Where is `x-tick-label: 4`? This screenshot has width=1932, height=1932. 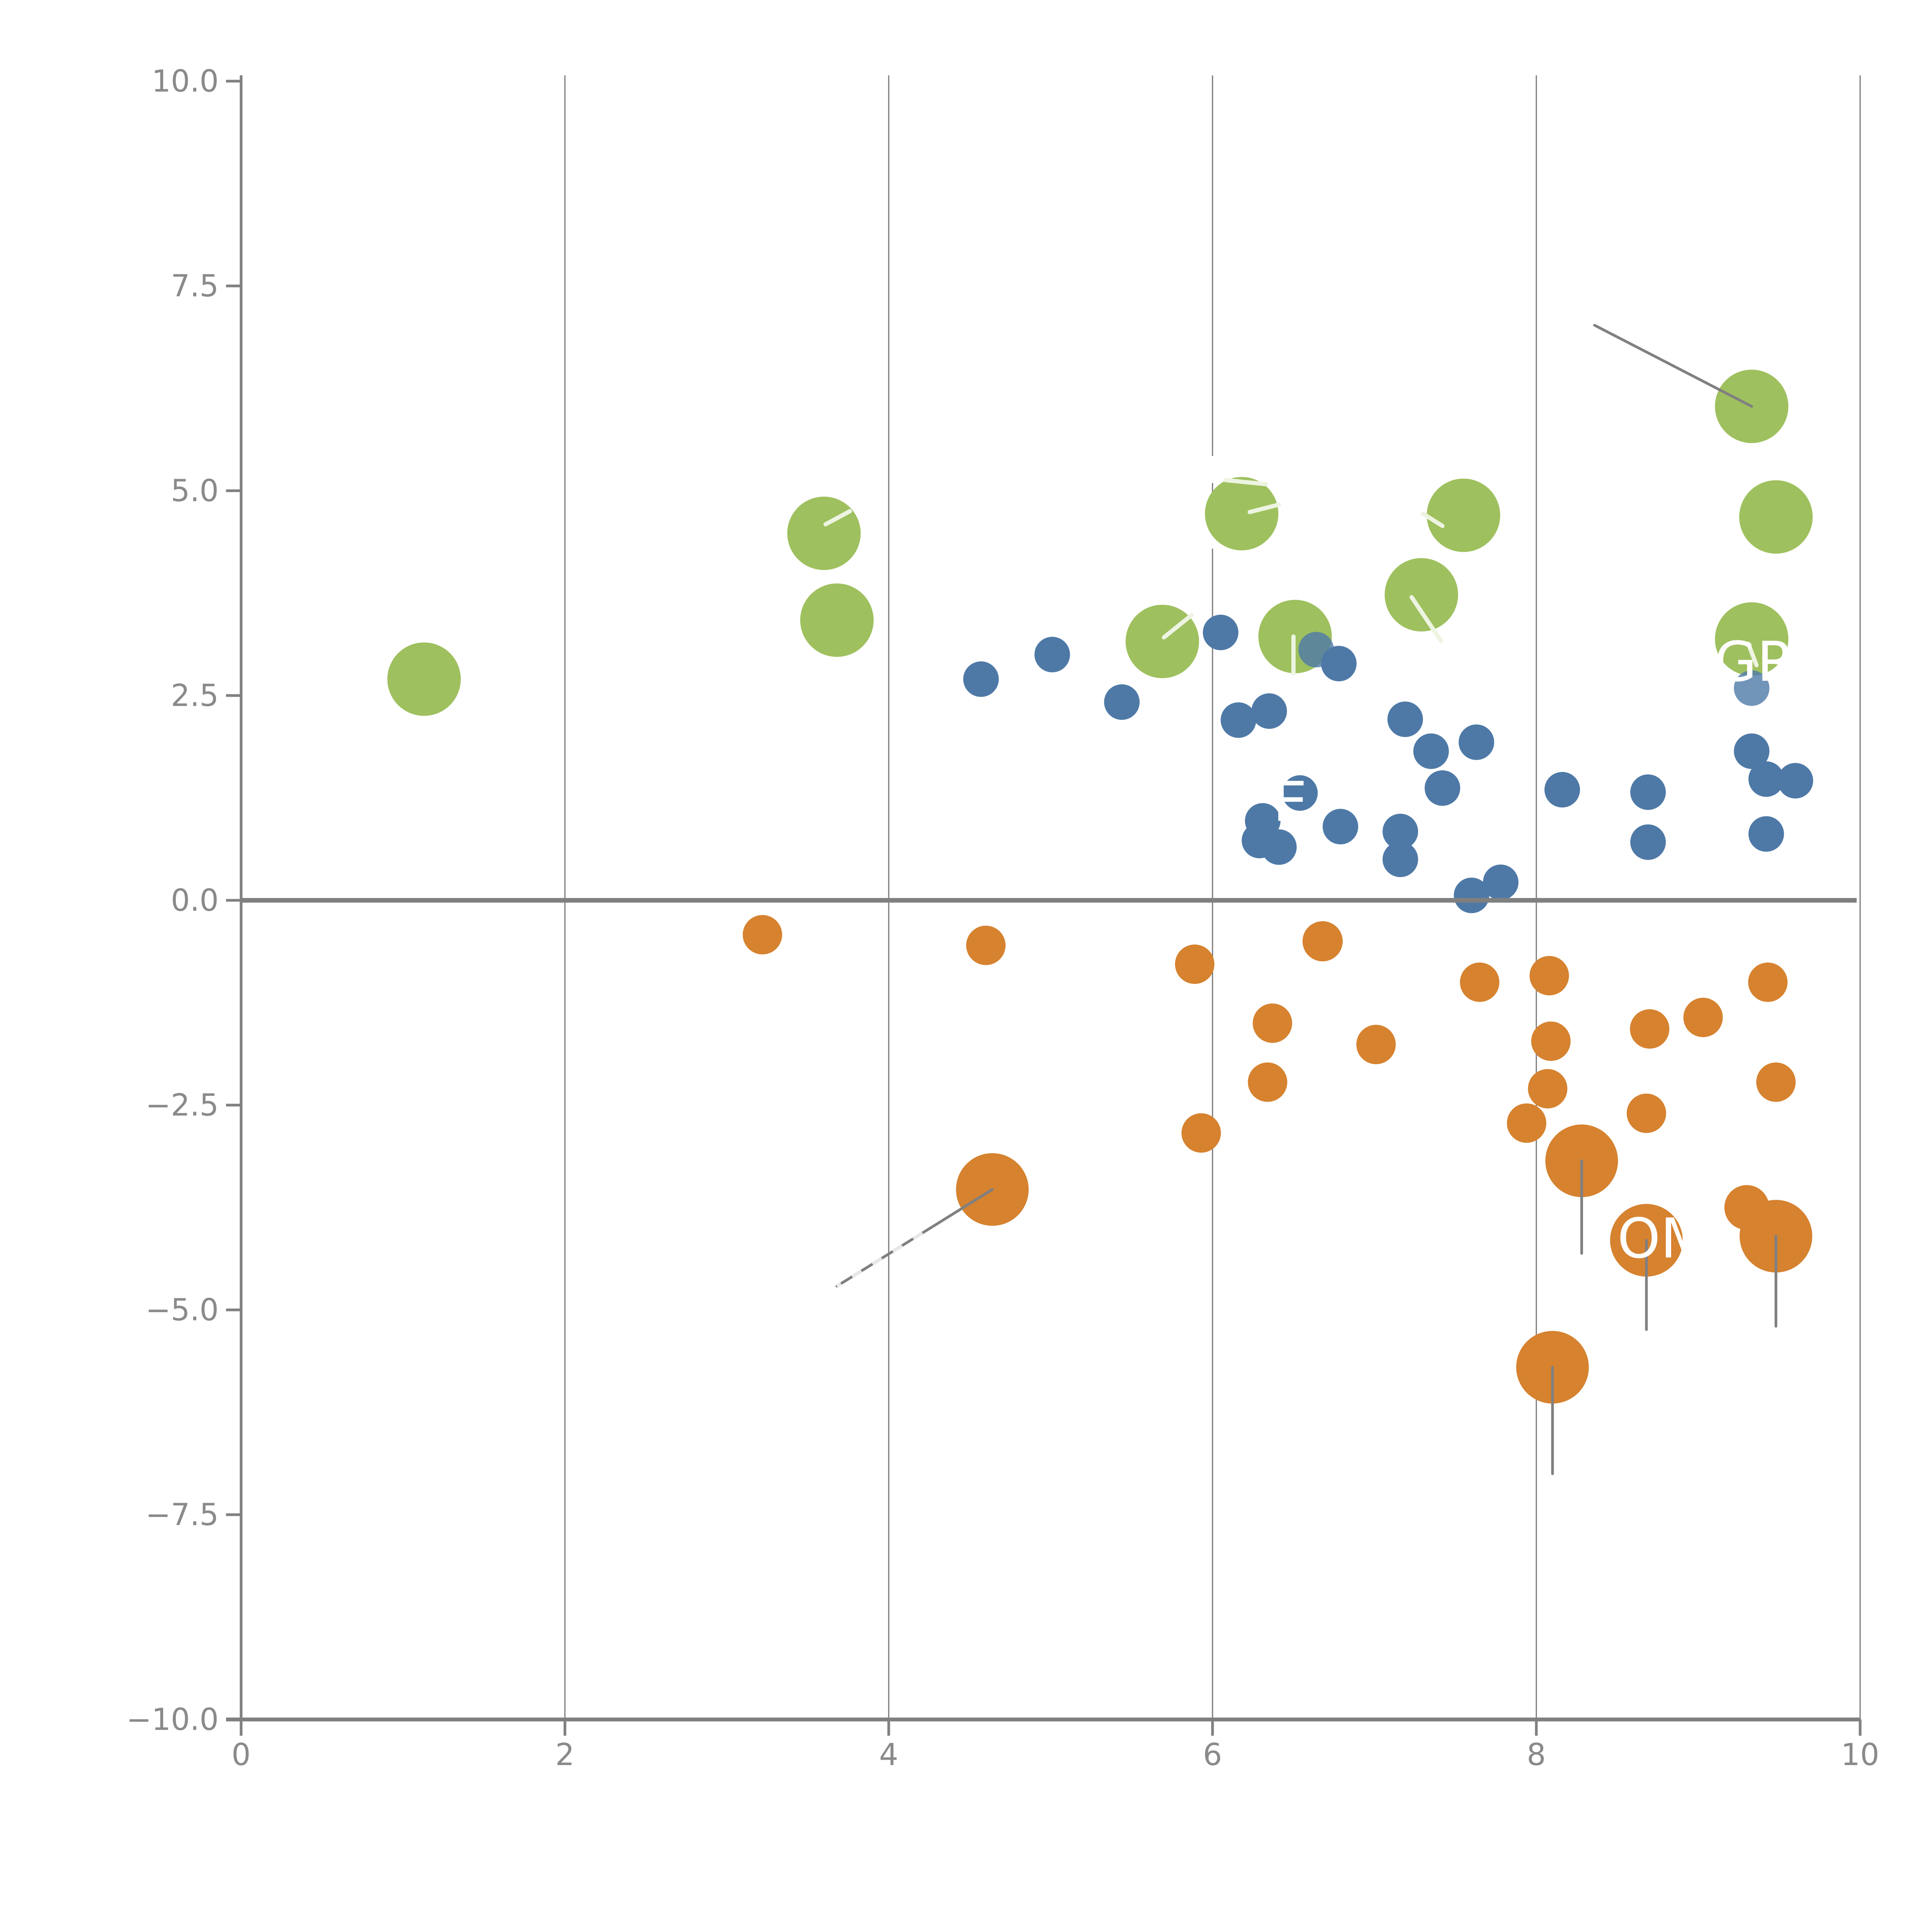 x-tick-label: 4 is located at coordinates (889, 1755).